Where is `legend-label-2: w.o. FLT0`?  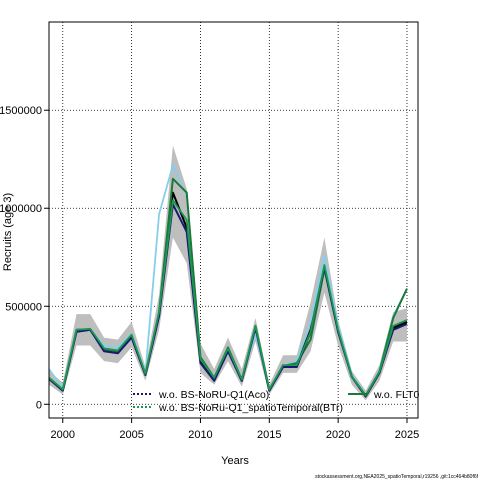
legend-label-2: w.o. FLT0 is located at coordinates (396, 395).